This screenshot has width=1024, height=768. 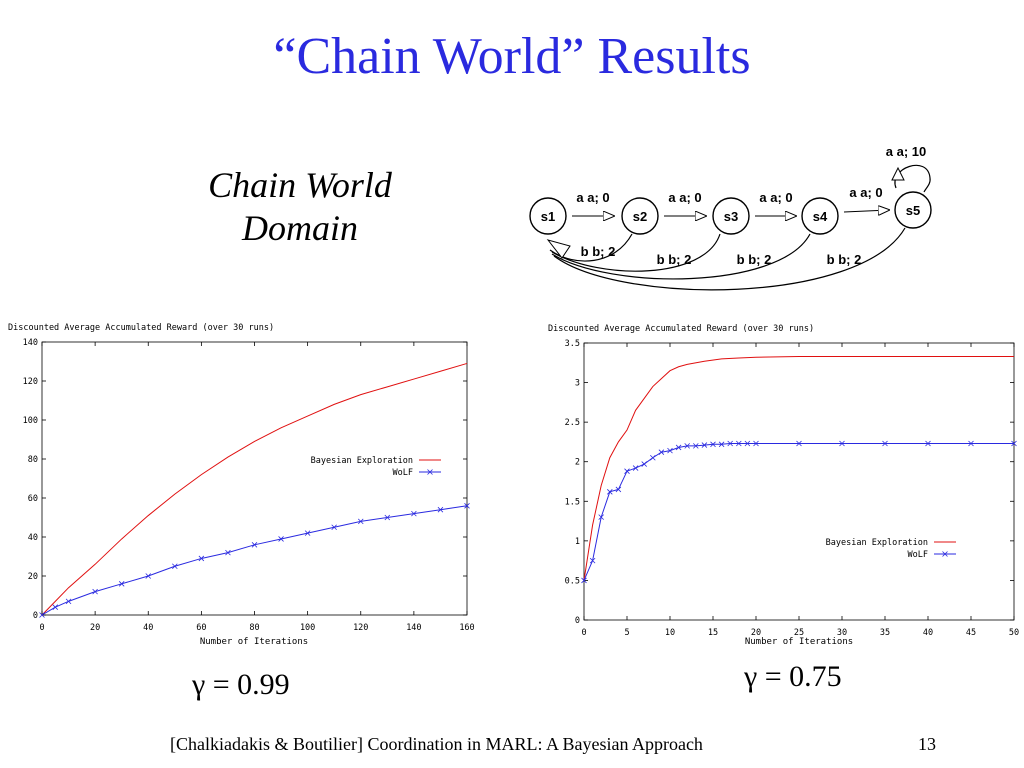 I want to click on state-s1: s1, so click(x=548, y=216).